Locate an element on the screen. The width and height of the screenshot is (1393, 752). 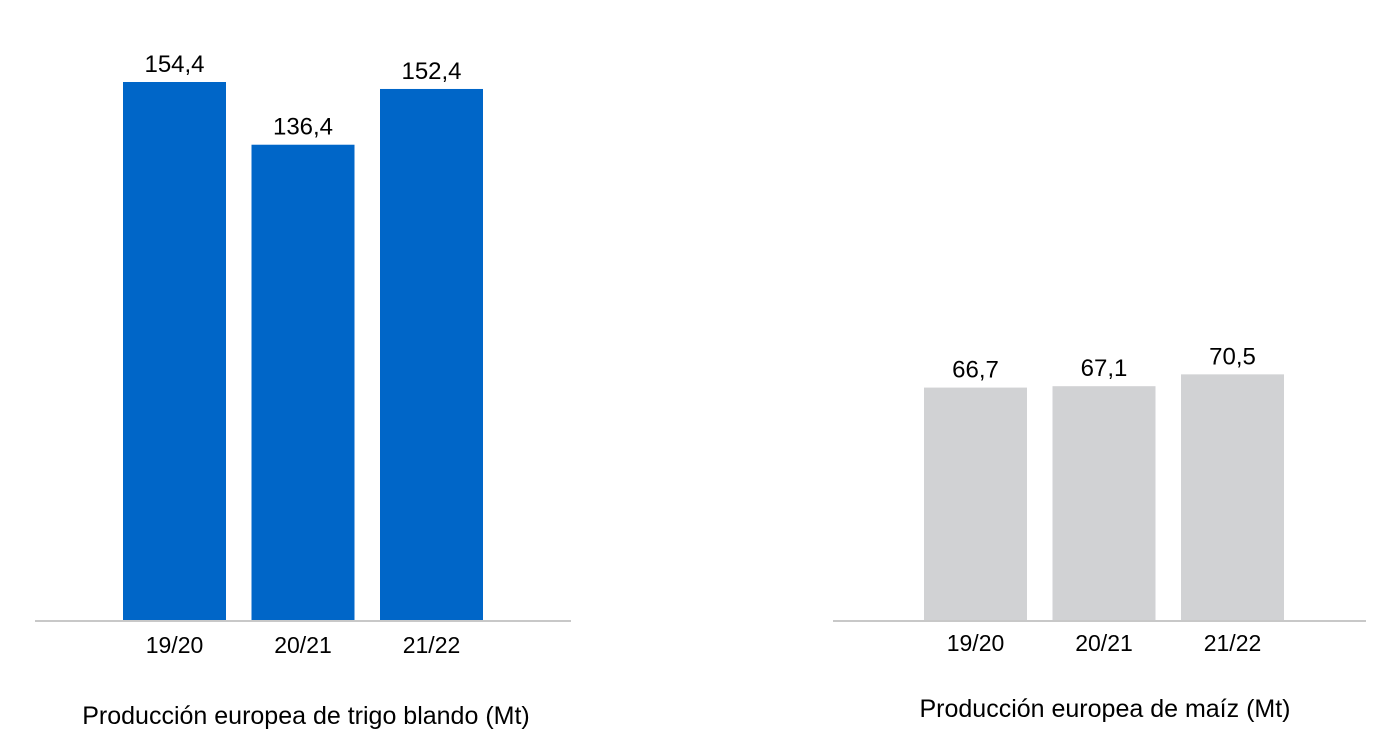
wheat-chart-title: Producción europea de trigo blando (Mt) is located at coordinates (306, 716).